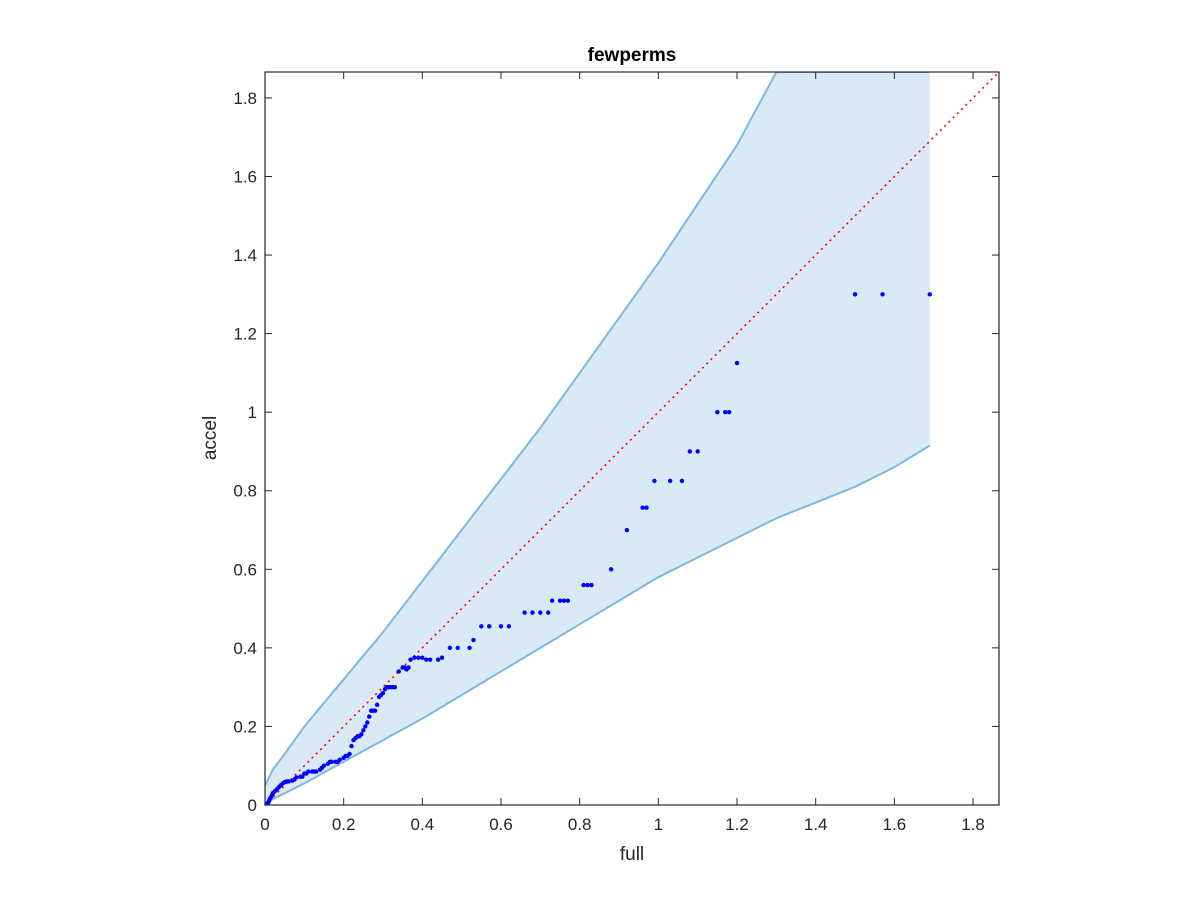 The width and height of the screenshot is (1200, 900). What do you see at coordinates (423, 824) in the screenshot?
I see `x-tick-label: 0.4` at bounding box center [423, 824].